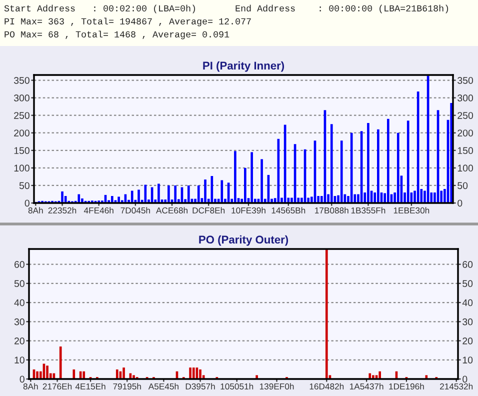  What do you see at coordinates (466, 80) in the screenshot?
I see `y2-tick-label: 350` at bounding box center [466, 80].